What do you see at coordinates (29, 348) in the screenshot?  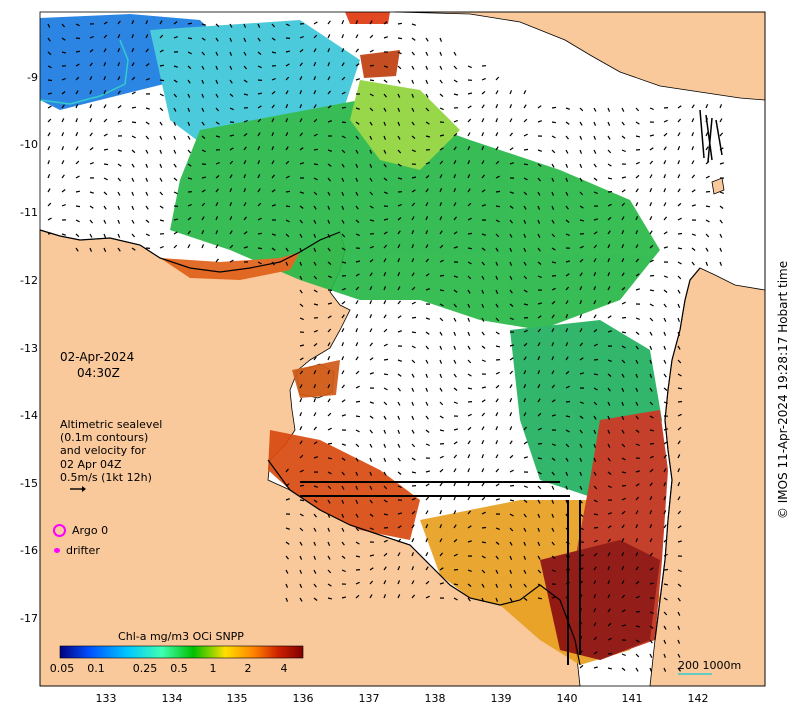 I see `lat-tick: -13` at bounding box center [29, 348].